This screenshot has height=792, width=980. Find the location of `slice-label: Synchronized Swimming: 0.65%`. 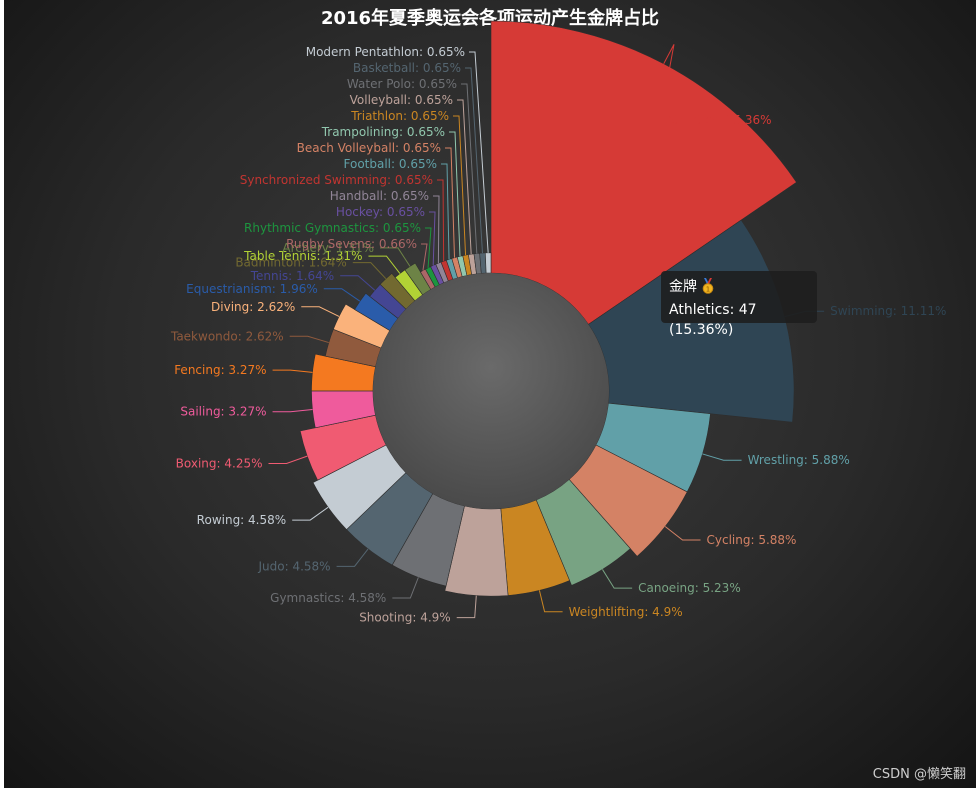

slice-label: Synchronized Swimming: 0.65% is located at coordinates (336, 180).